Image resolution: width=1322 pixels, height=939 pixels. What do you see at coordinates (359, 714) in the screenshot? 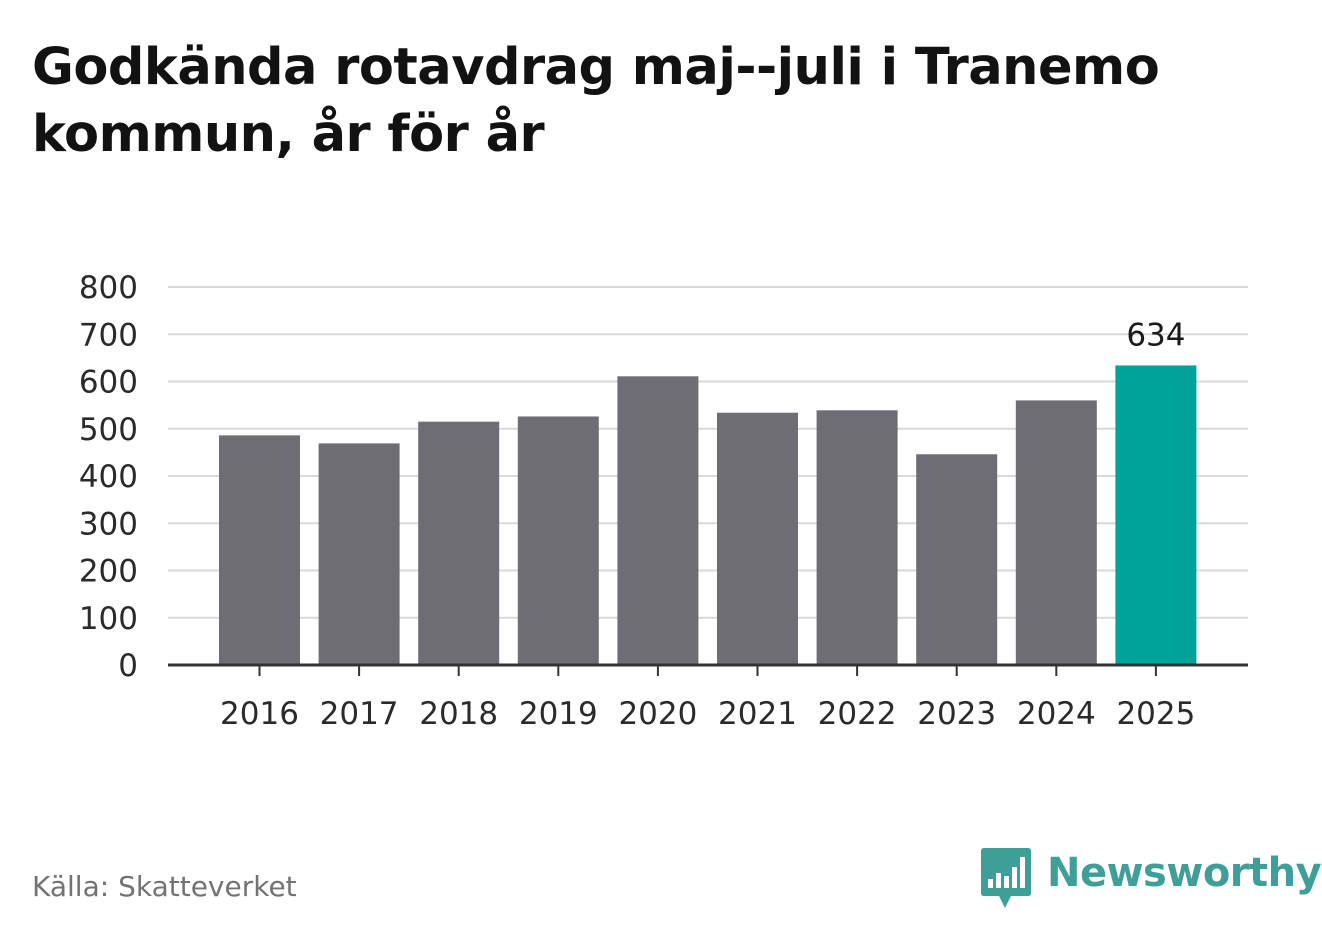
I see `x-tick-label: 2017` at bounding box center [359, 714].